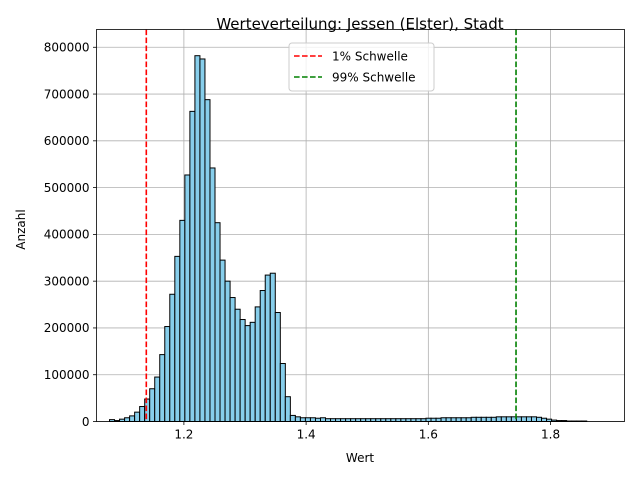 Image resolution: width=640 pixels, height=480 pixels. What do you see at coordinates (67, 328) in the screenshot?
I see `y-tick-label: 200000` at bounding box center [67, 328].